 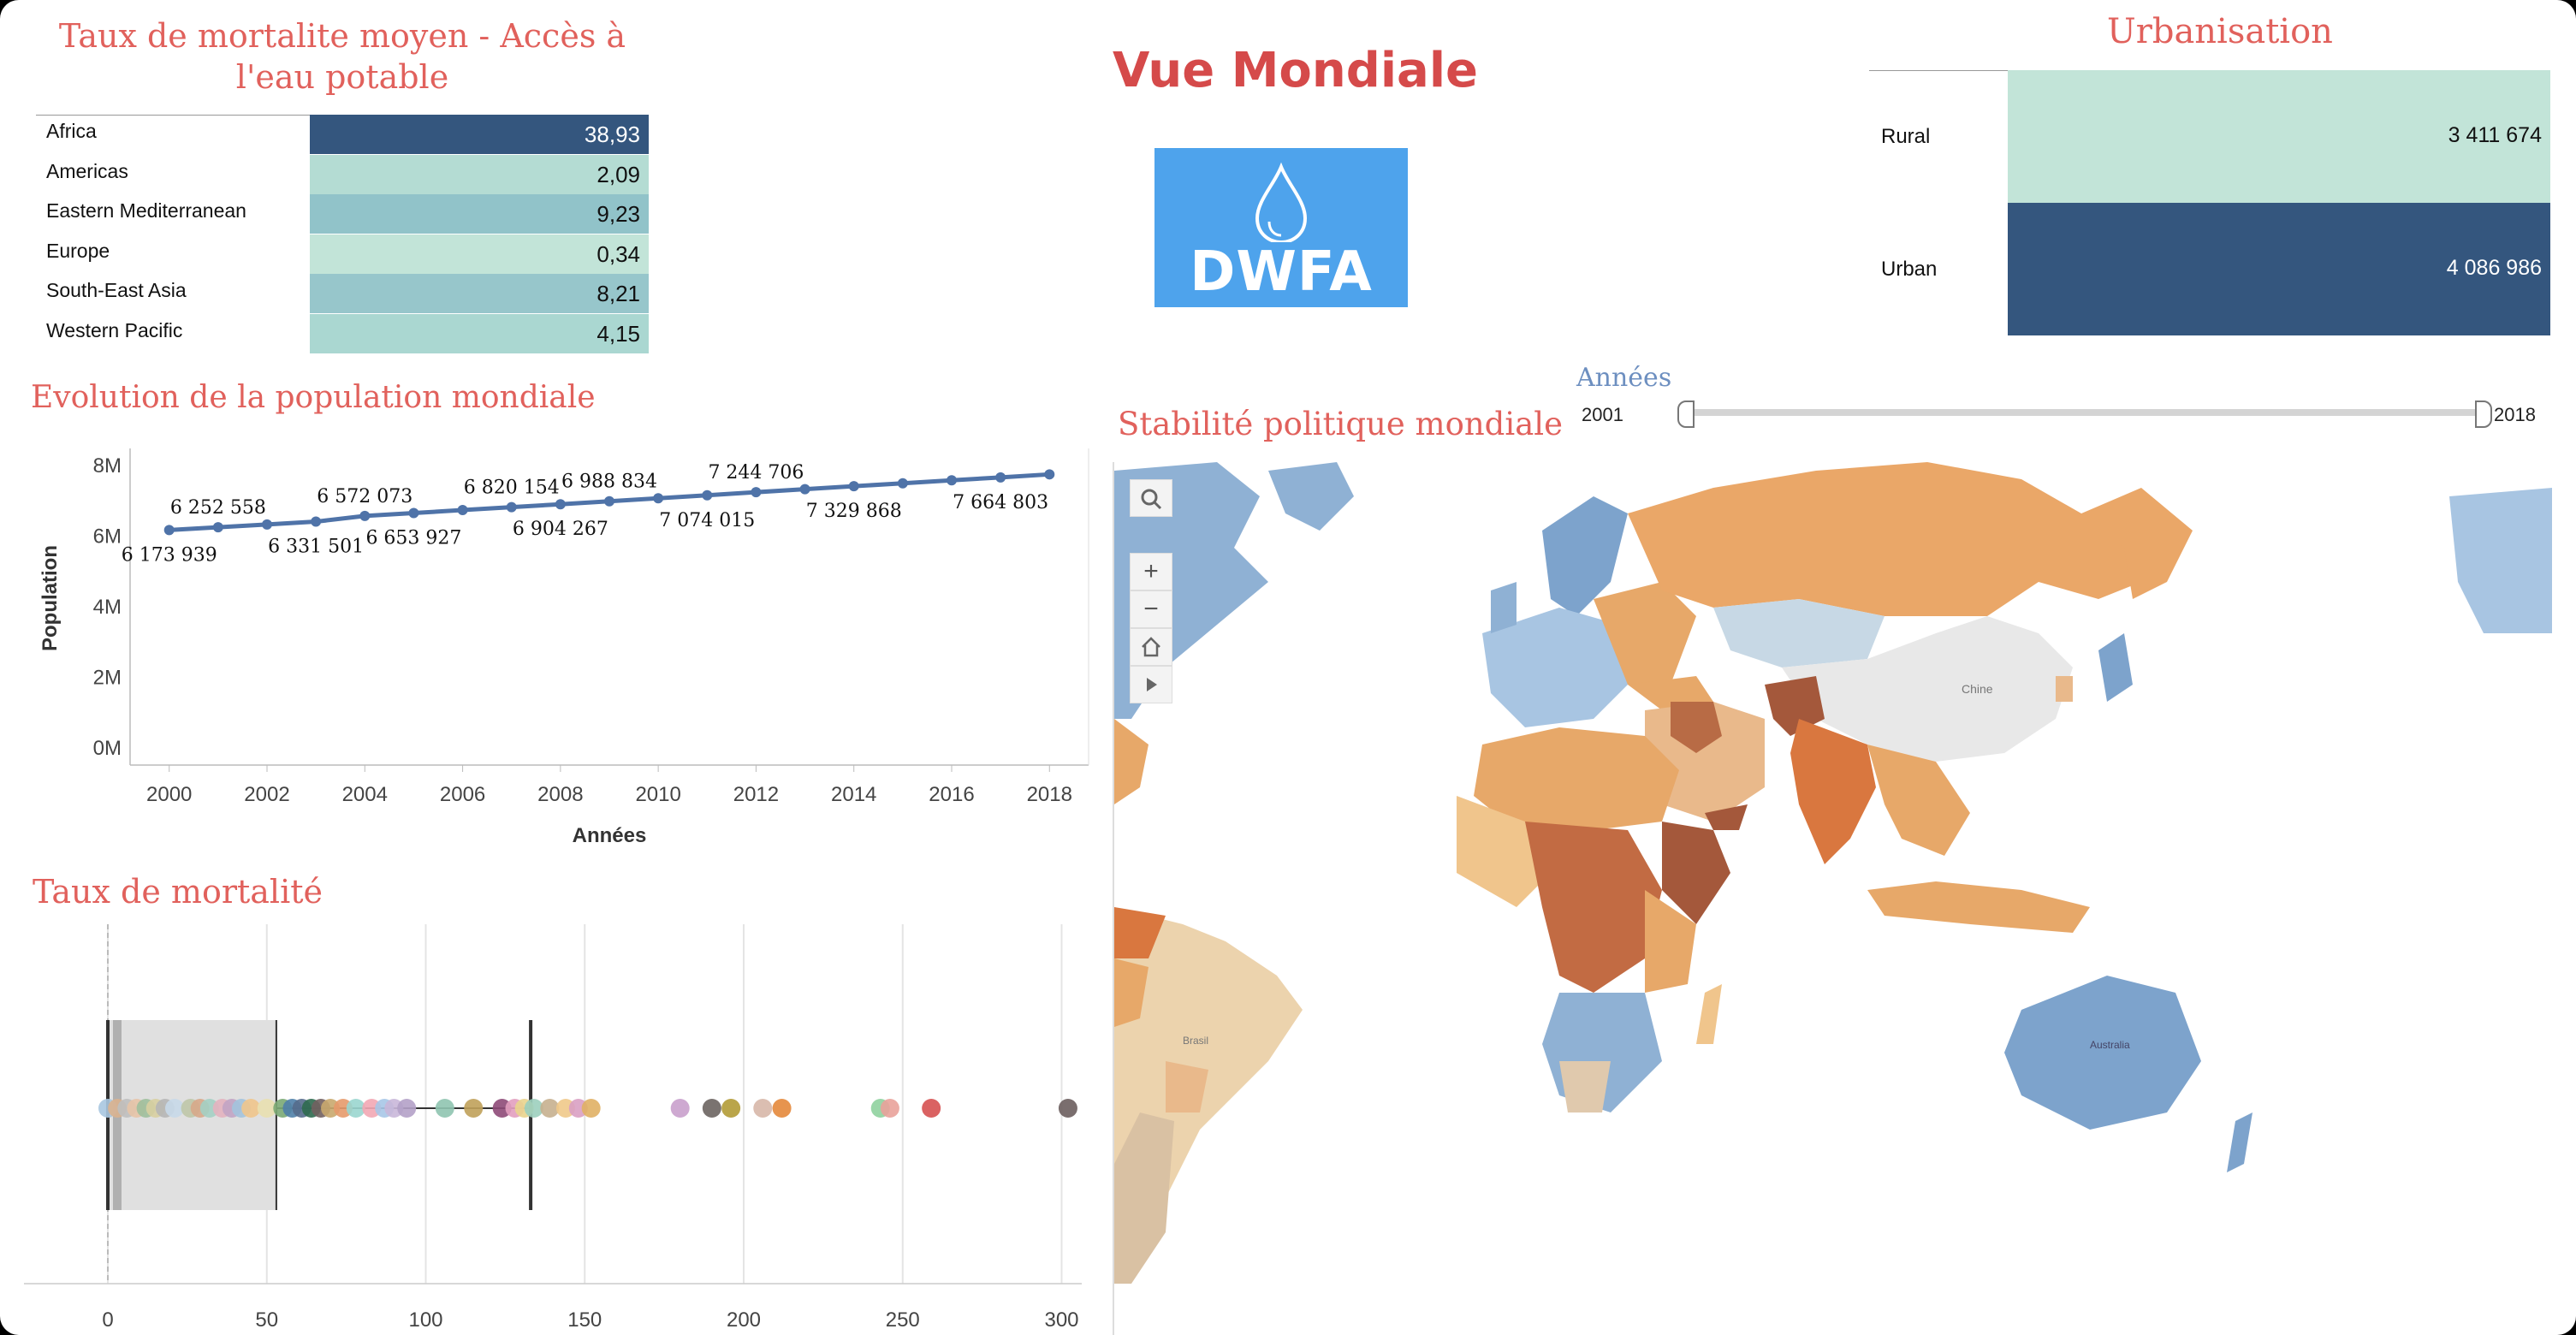 I want to click on x-tick-label: 2010, so click(x=657, y=794).